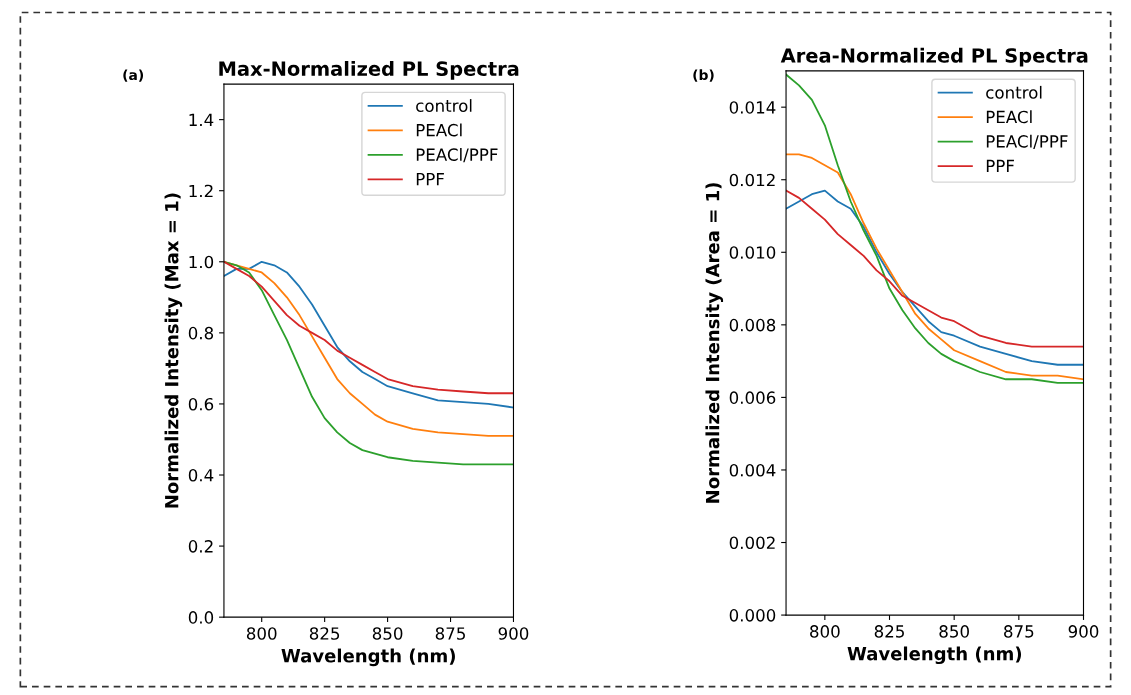 This screenshot has width=1131, height=695. I want to click on y-tick-label: 0.4, so click(201, 475).